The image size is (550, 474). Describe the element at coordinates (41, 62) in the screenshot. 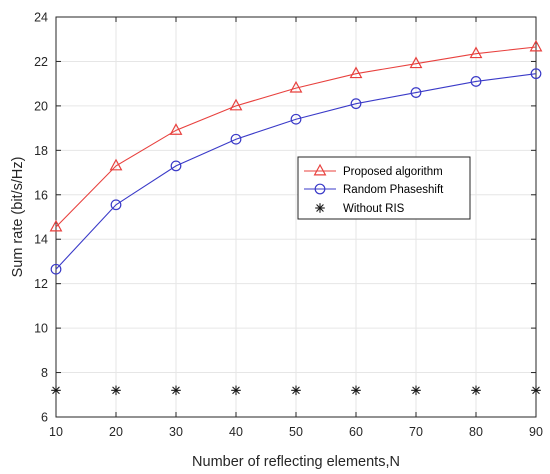

I see `y-tick-label: 22` at that location.